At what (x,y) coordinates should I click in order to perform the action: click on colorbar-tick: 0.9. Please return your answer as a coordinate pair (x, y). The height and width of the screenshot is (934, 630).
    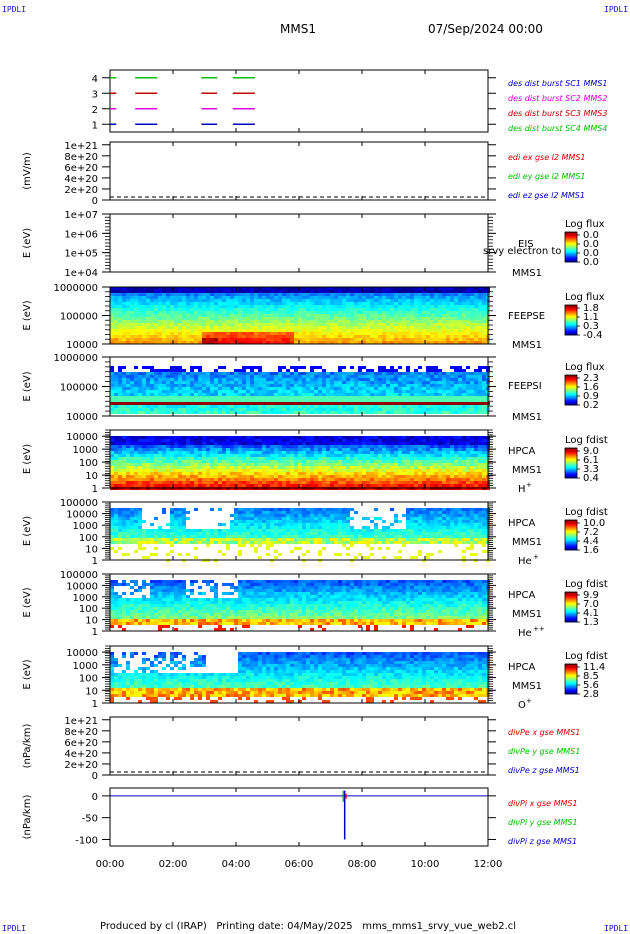
    Looking at the image, I should click on (591, 396).